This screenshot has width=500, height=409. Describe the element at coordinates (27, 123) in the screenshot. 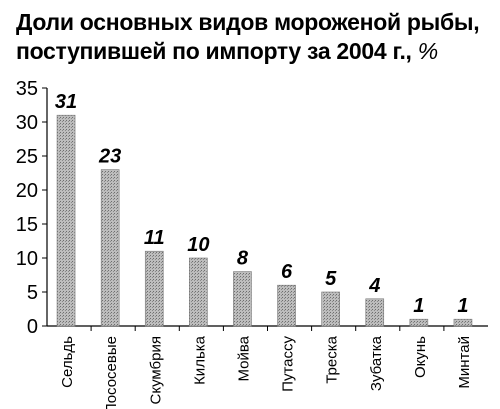

I see `y-tick-label: 30` at that location.